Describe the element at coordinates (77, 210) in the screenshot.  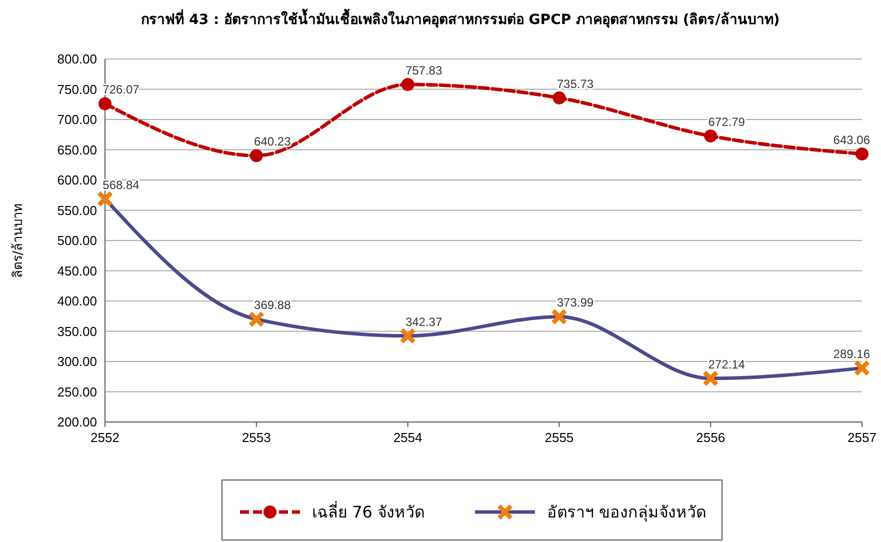
I see `y-tick-label: 550.00` at that location.